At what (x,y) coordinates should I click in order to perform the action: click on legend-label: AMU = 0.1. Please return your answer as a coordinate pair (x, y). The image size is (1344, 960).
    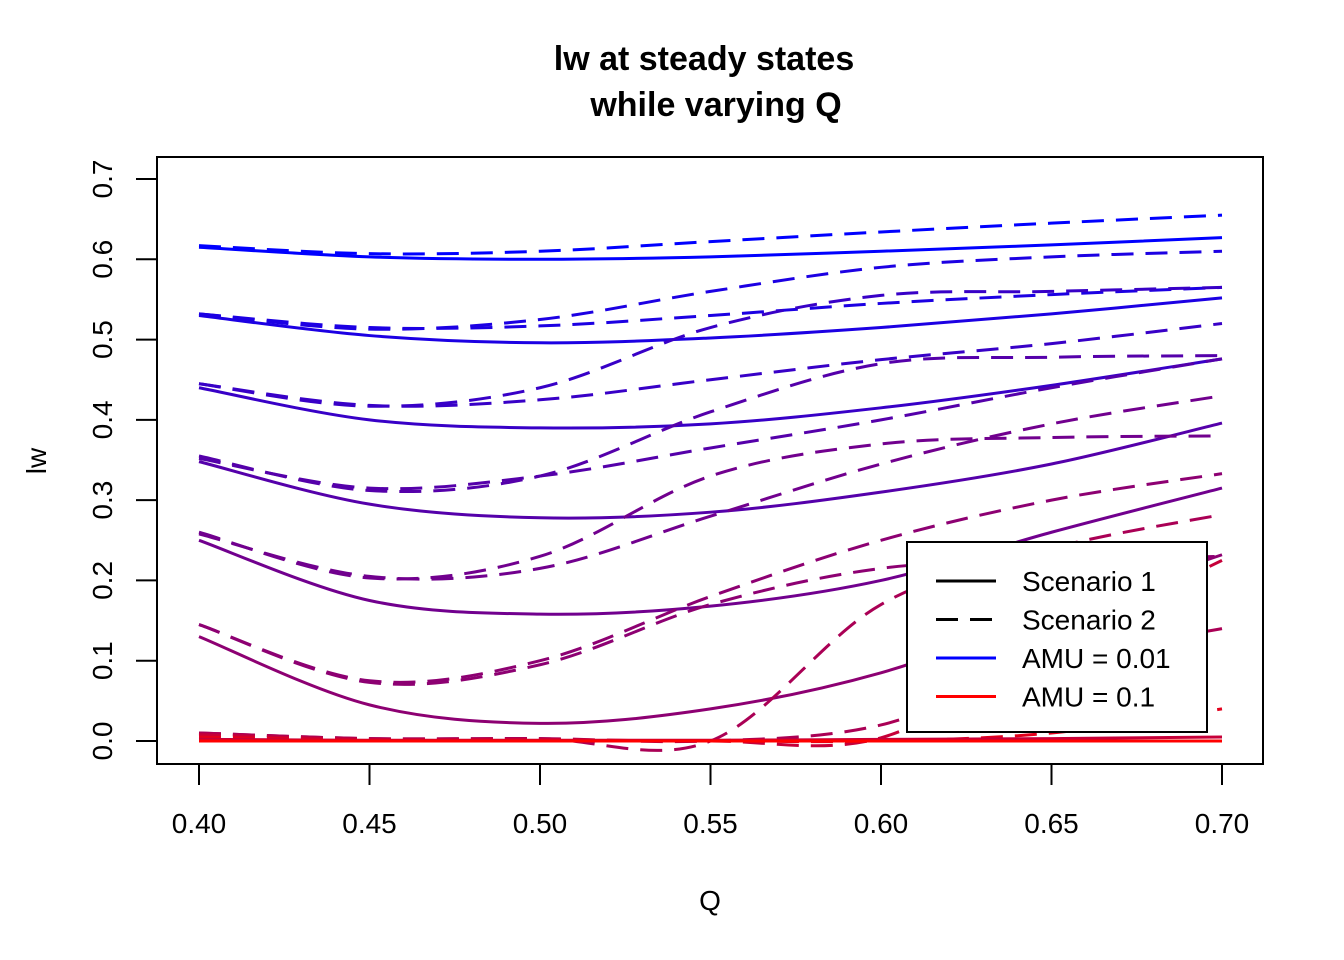
    Looking at the image, I should click on (1088, 697).